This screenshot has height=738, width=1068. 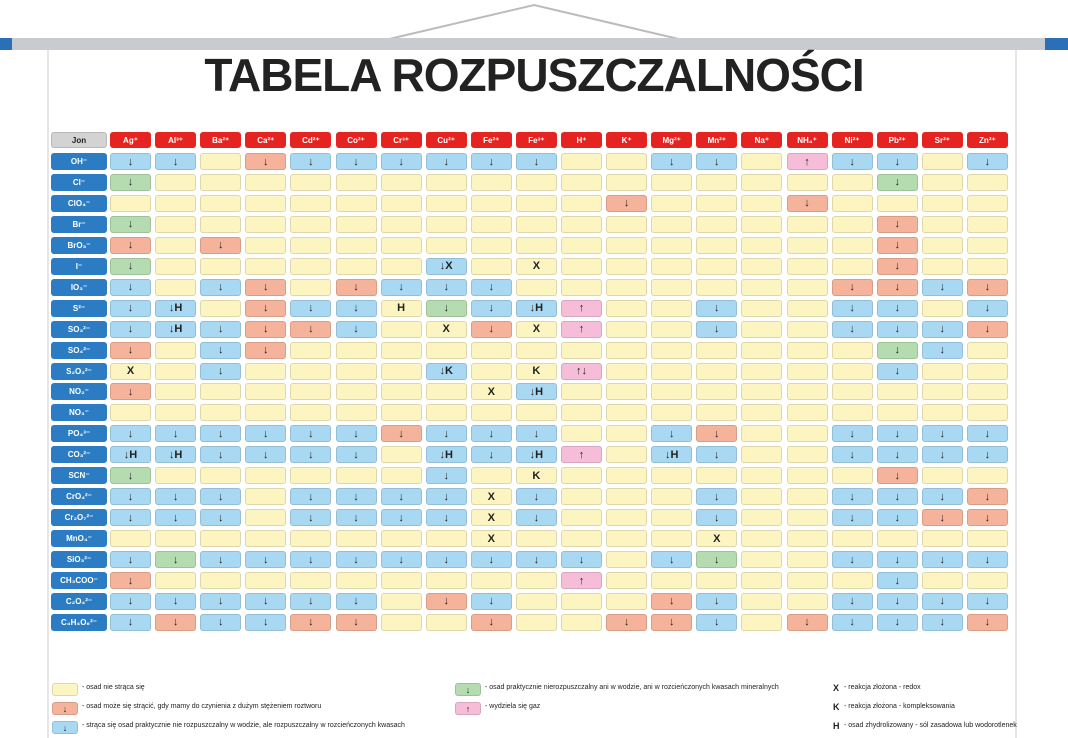 What do you see at coordinates (79, 224) in the screenshot?
I see `anion-label: Br⁻` at bounding box center [79, 224].